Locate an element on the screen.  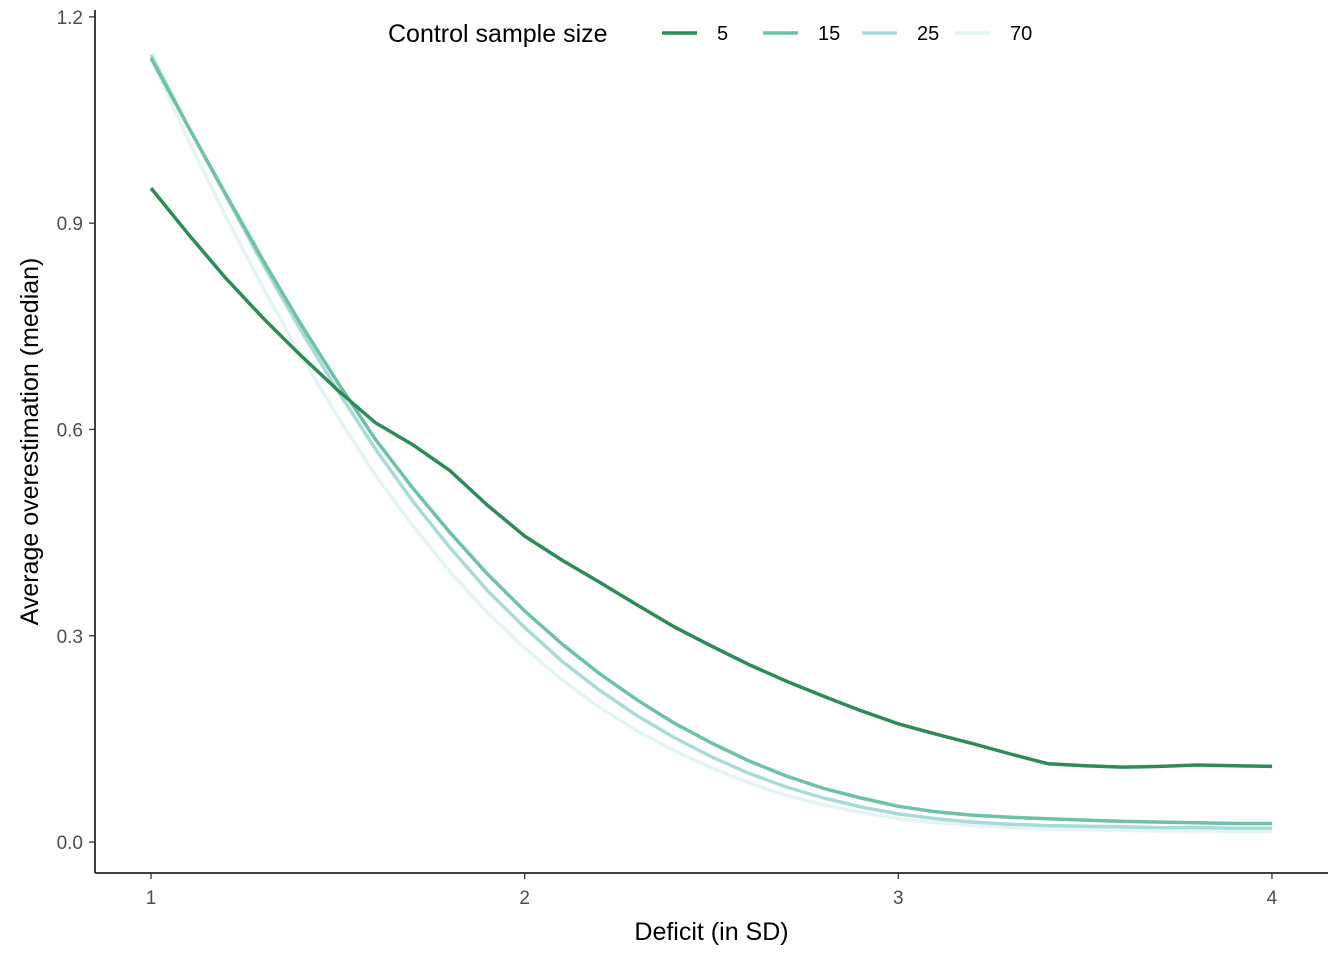
y-tick-label: 0.9 is located at coordinates (70, 224).